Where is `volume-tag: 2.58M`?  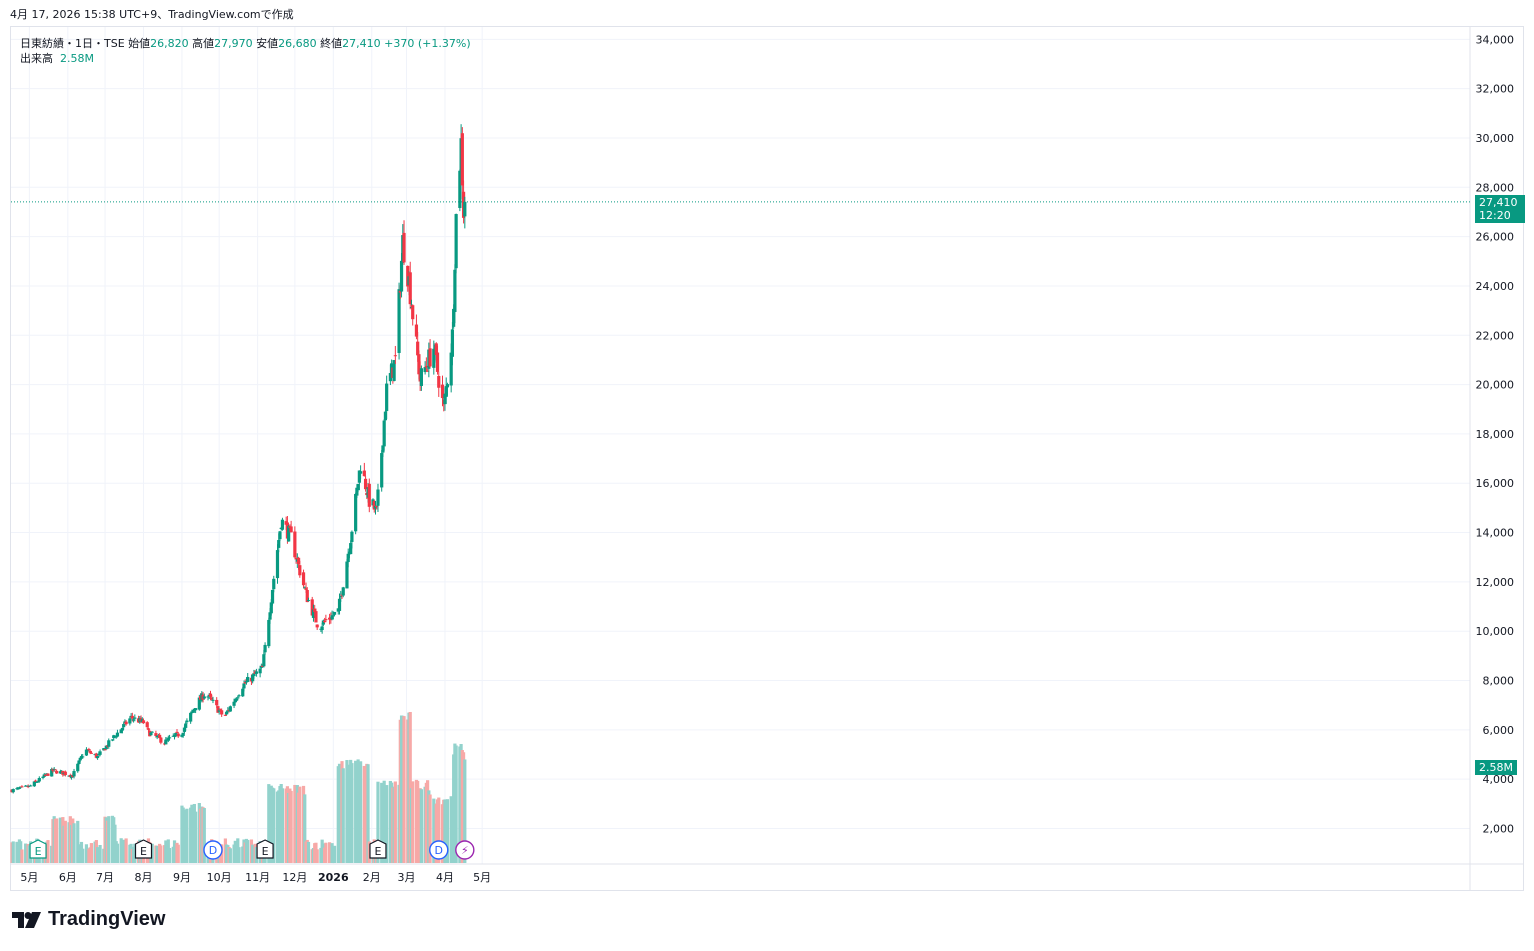
volume-tag: 2.58M is located at coordinates (1496, 767).